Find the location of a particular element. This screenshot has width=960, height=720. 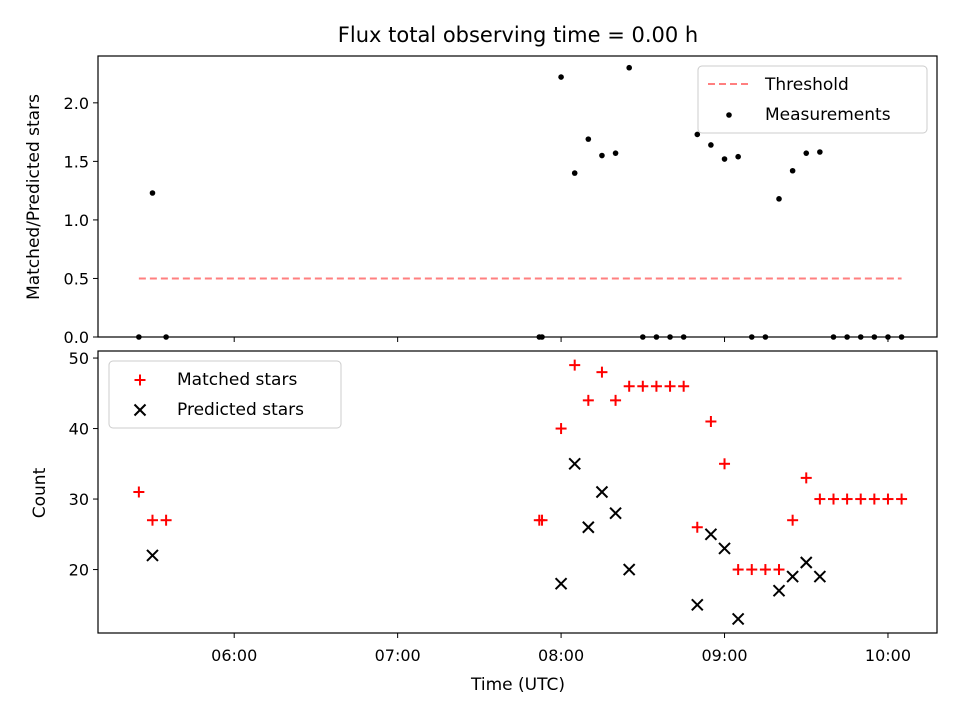

count-legend: Matched stars Predicted stars is located at coordinates (225, 394).